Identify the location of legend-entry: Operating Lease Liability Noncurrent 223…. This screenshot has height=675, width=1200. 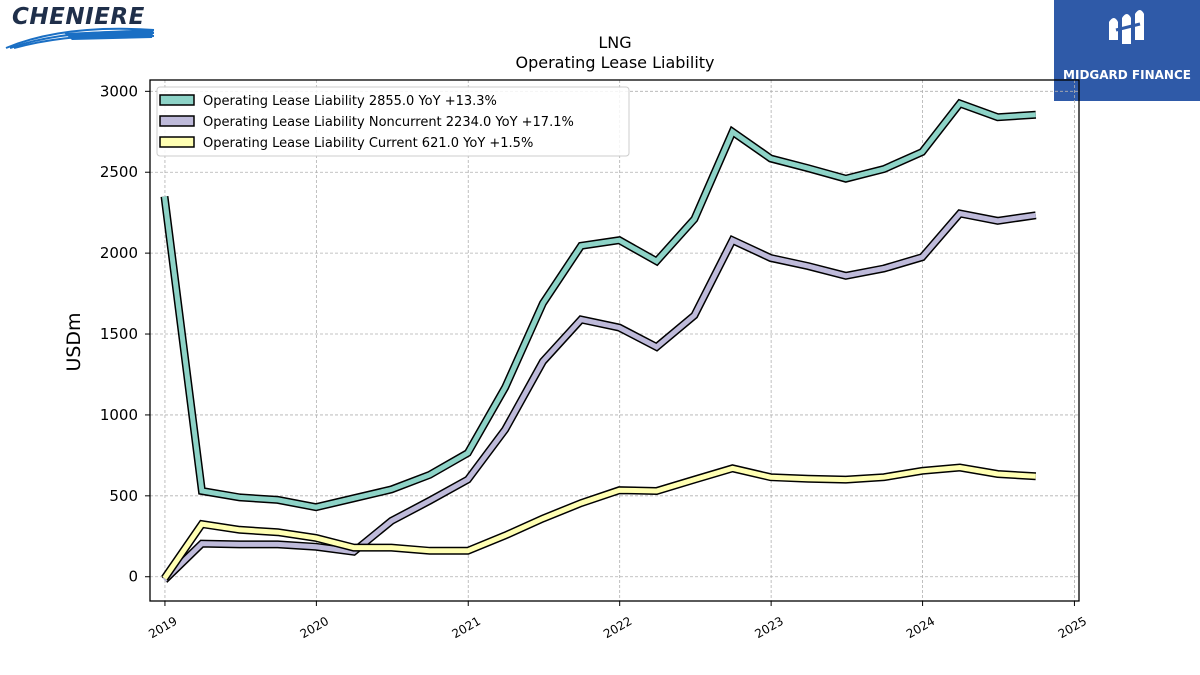
(388, 122).